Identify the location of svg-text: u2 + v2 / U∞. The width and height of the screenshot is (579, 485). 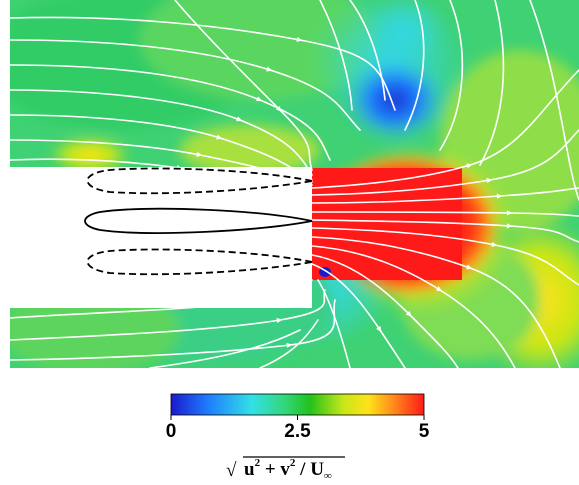
(288, 469).